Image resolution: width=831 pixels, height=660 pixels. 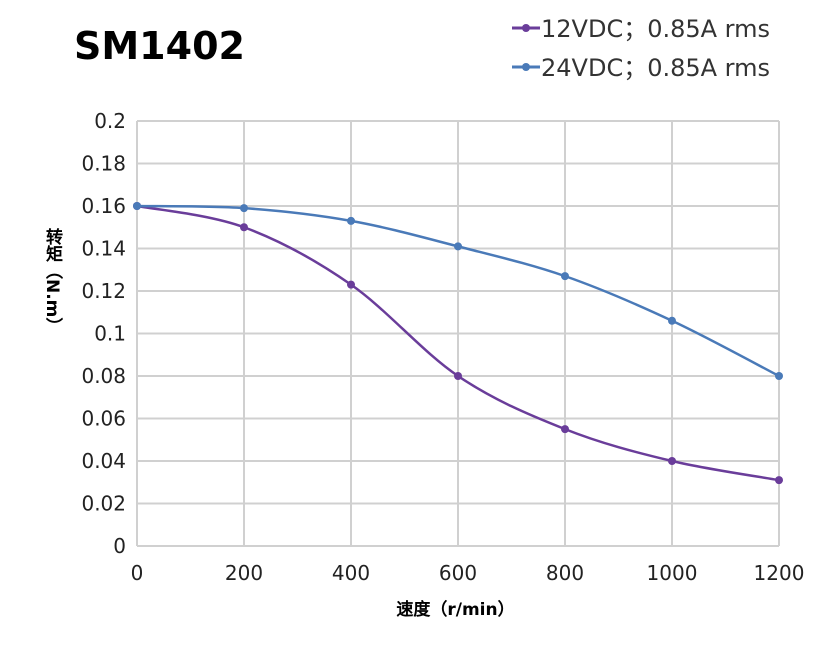 What do you see at coordinates (103, 206) in the screenshot?
I see `y-tick-label: 0.16` at bounding box center [103, 206].